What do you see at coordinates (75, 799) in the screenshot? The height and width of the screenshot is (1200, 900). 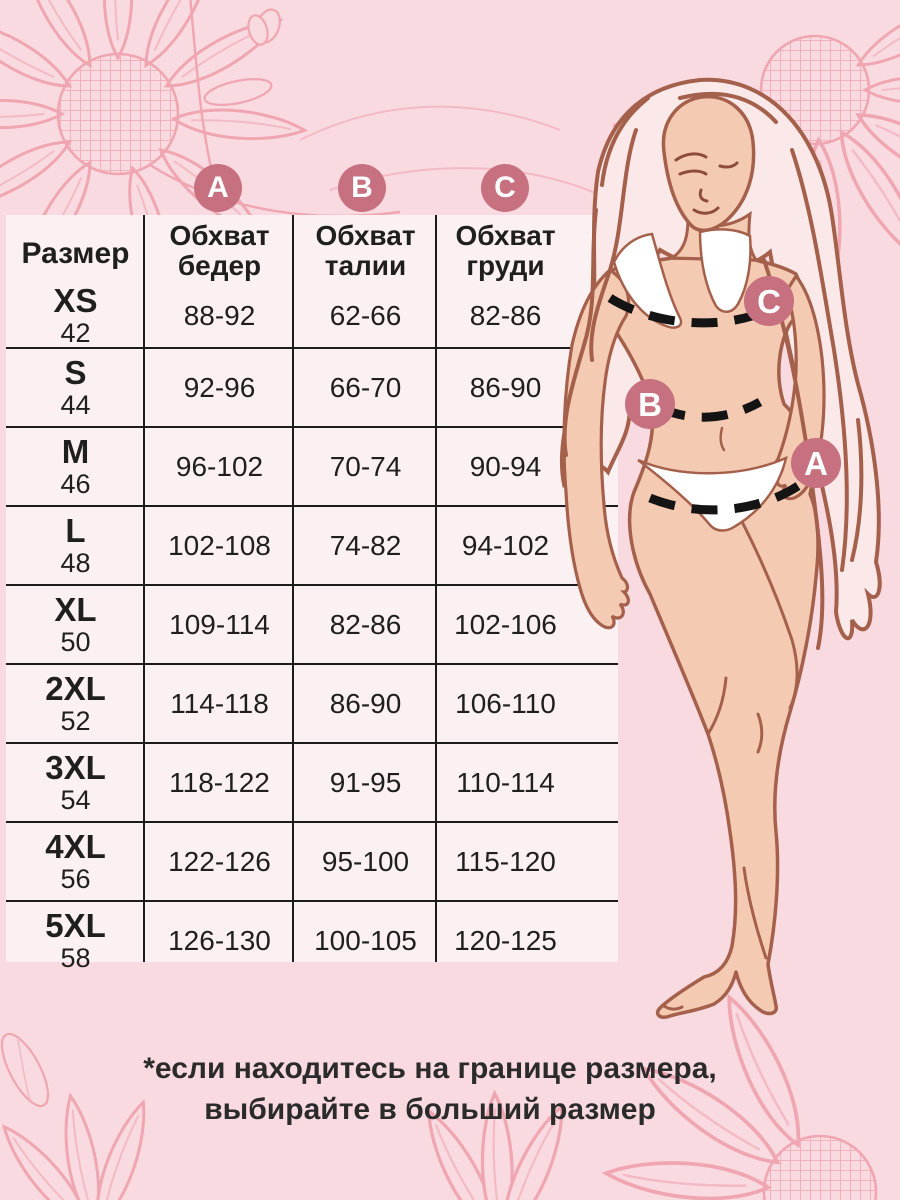 I see `size-ru-label: 54` at bounding box center [75, 799].